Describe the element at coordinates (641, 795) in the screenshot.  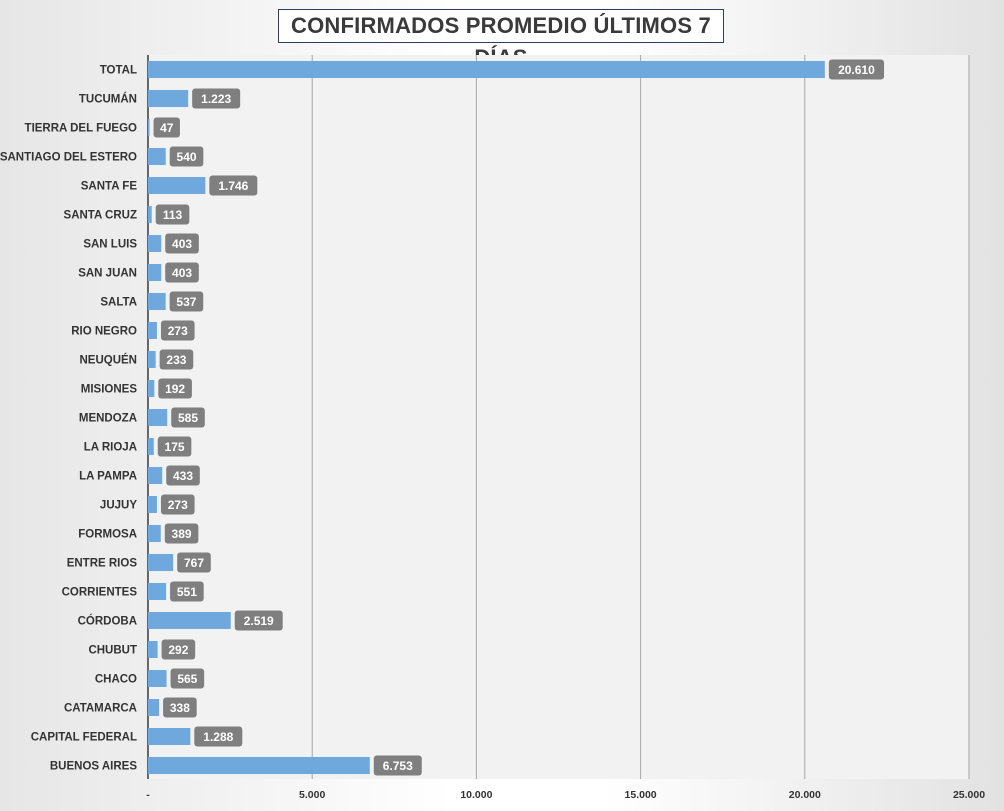
I see `x-tick-label: 15.000` at that location.